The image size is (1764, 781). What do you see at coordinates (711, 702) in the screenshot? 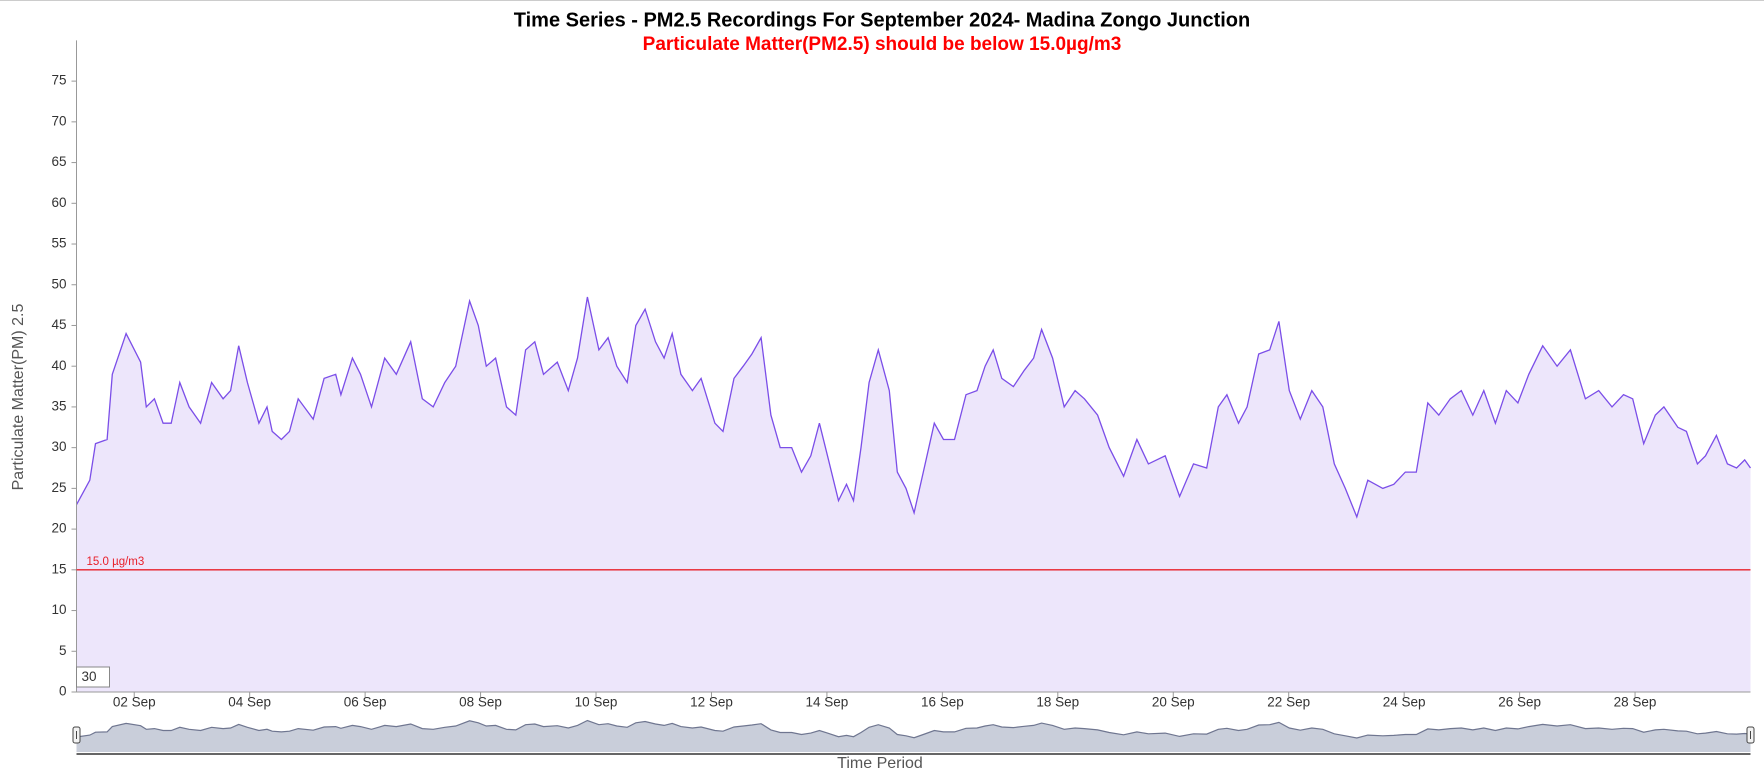
I see `x-tick-label: 12 Sep` at bounding box center [711, 702].